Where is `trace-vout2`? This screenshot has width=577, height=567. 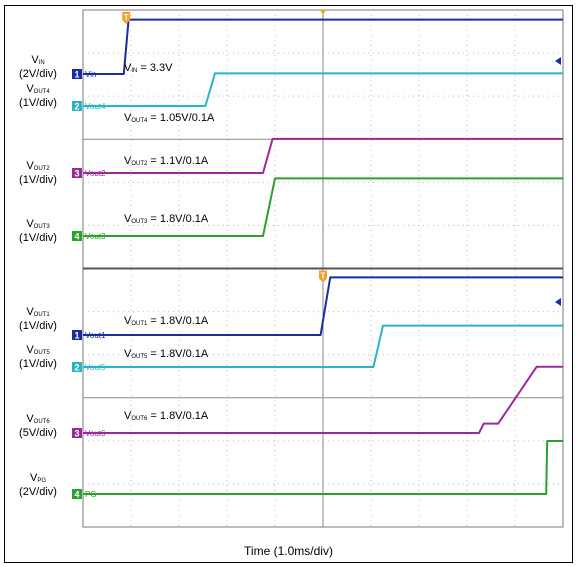
trace-vout2 is located at coordinates (323, 155).